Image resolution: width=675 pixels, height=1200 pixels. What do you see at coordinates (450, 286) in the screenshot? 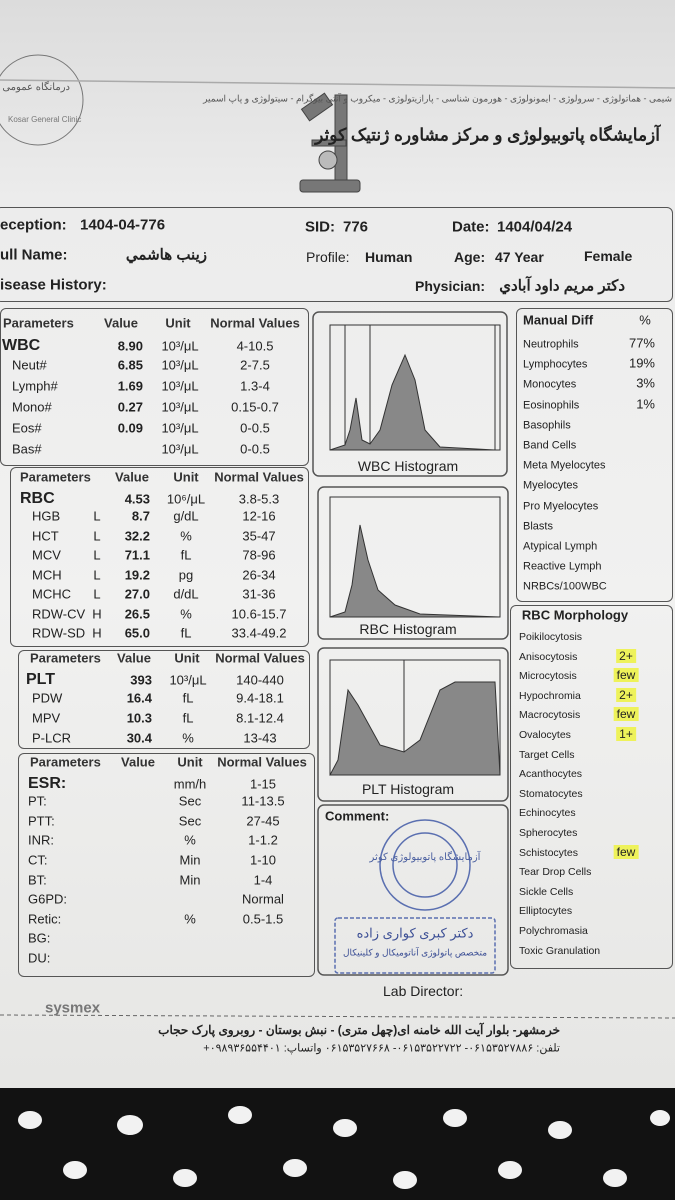
I see `patient-physician-label: Physician:` at bounding box center [450, 286].